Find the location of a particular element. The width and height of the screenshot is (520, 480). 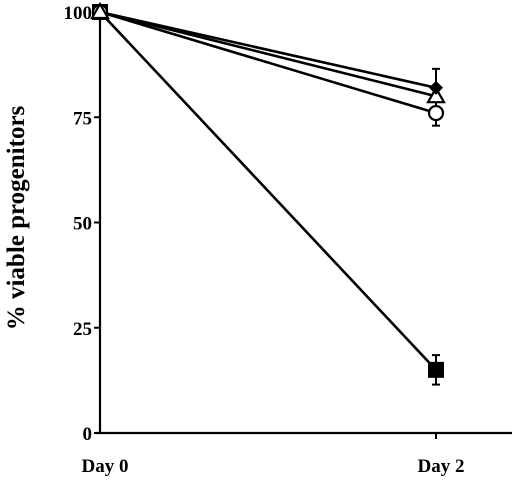

y-axis-title: % viable progenitors is located at coordinates (16, 217).